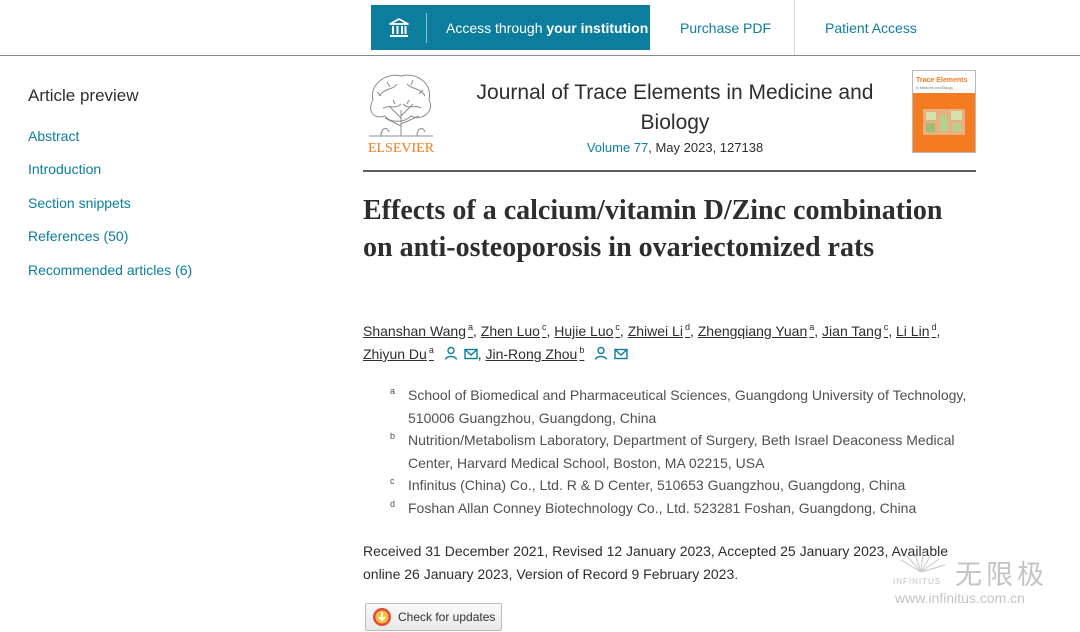  I want to click on affiliation-key: b, so click(393, 436).